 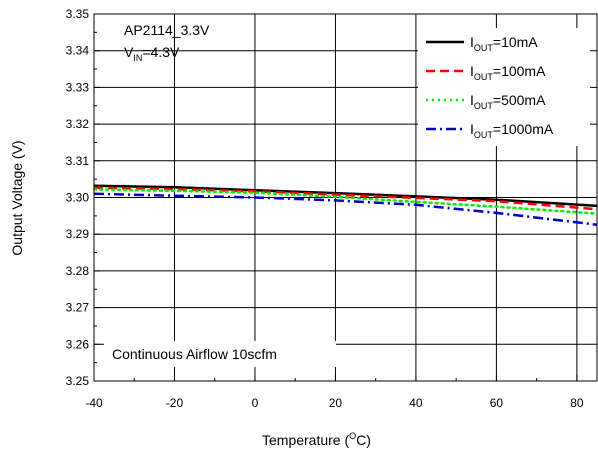 What do you see at coordinates (504, 43) in the screenshot?
I see `legend-label: IOUT=10mA` at bounding box center [504, 43].